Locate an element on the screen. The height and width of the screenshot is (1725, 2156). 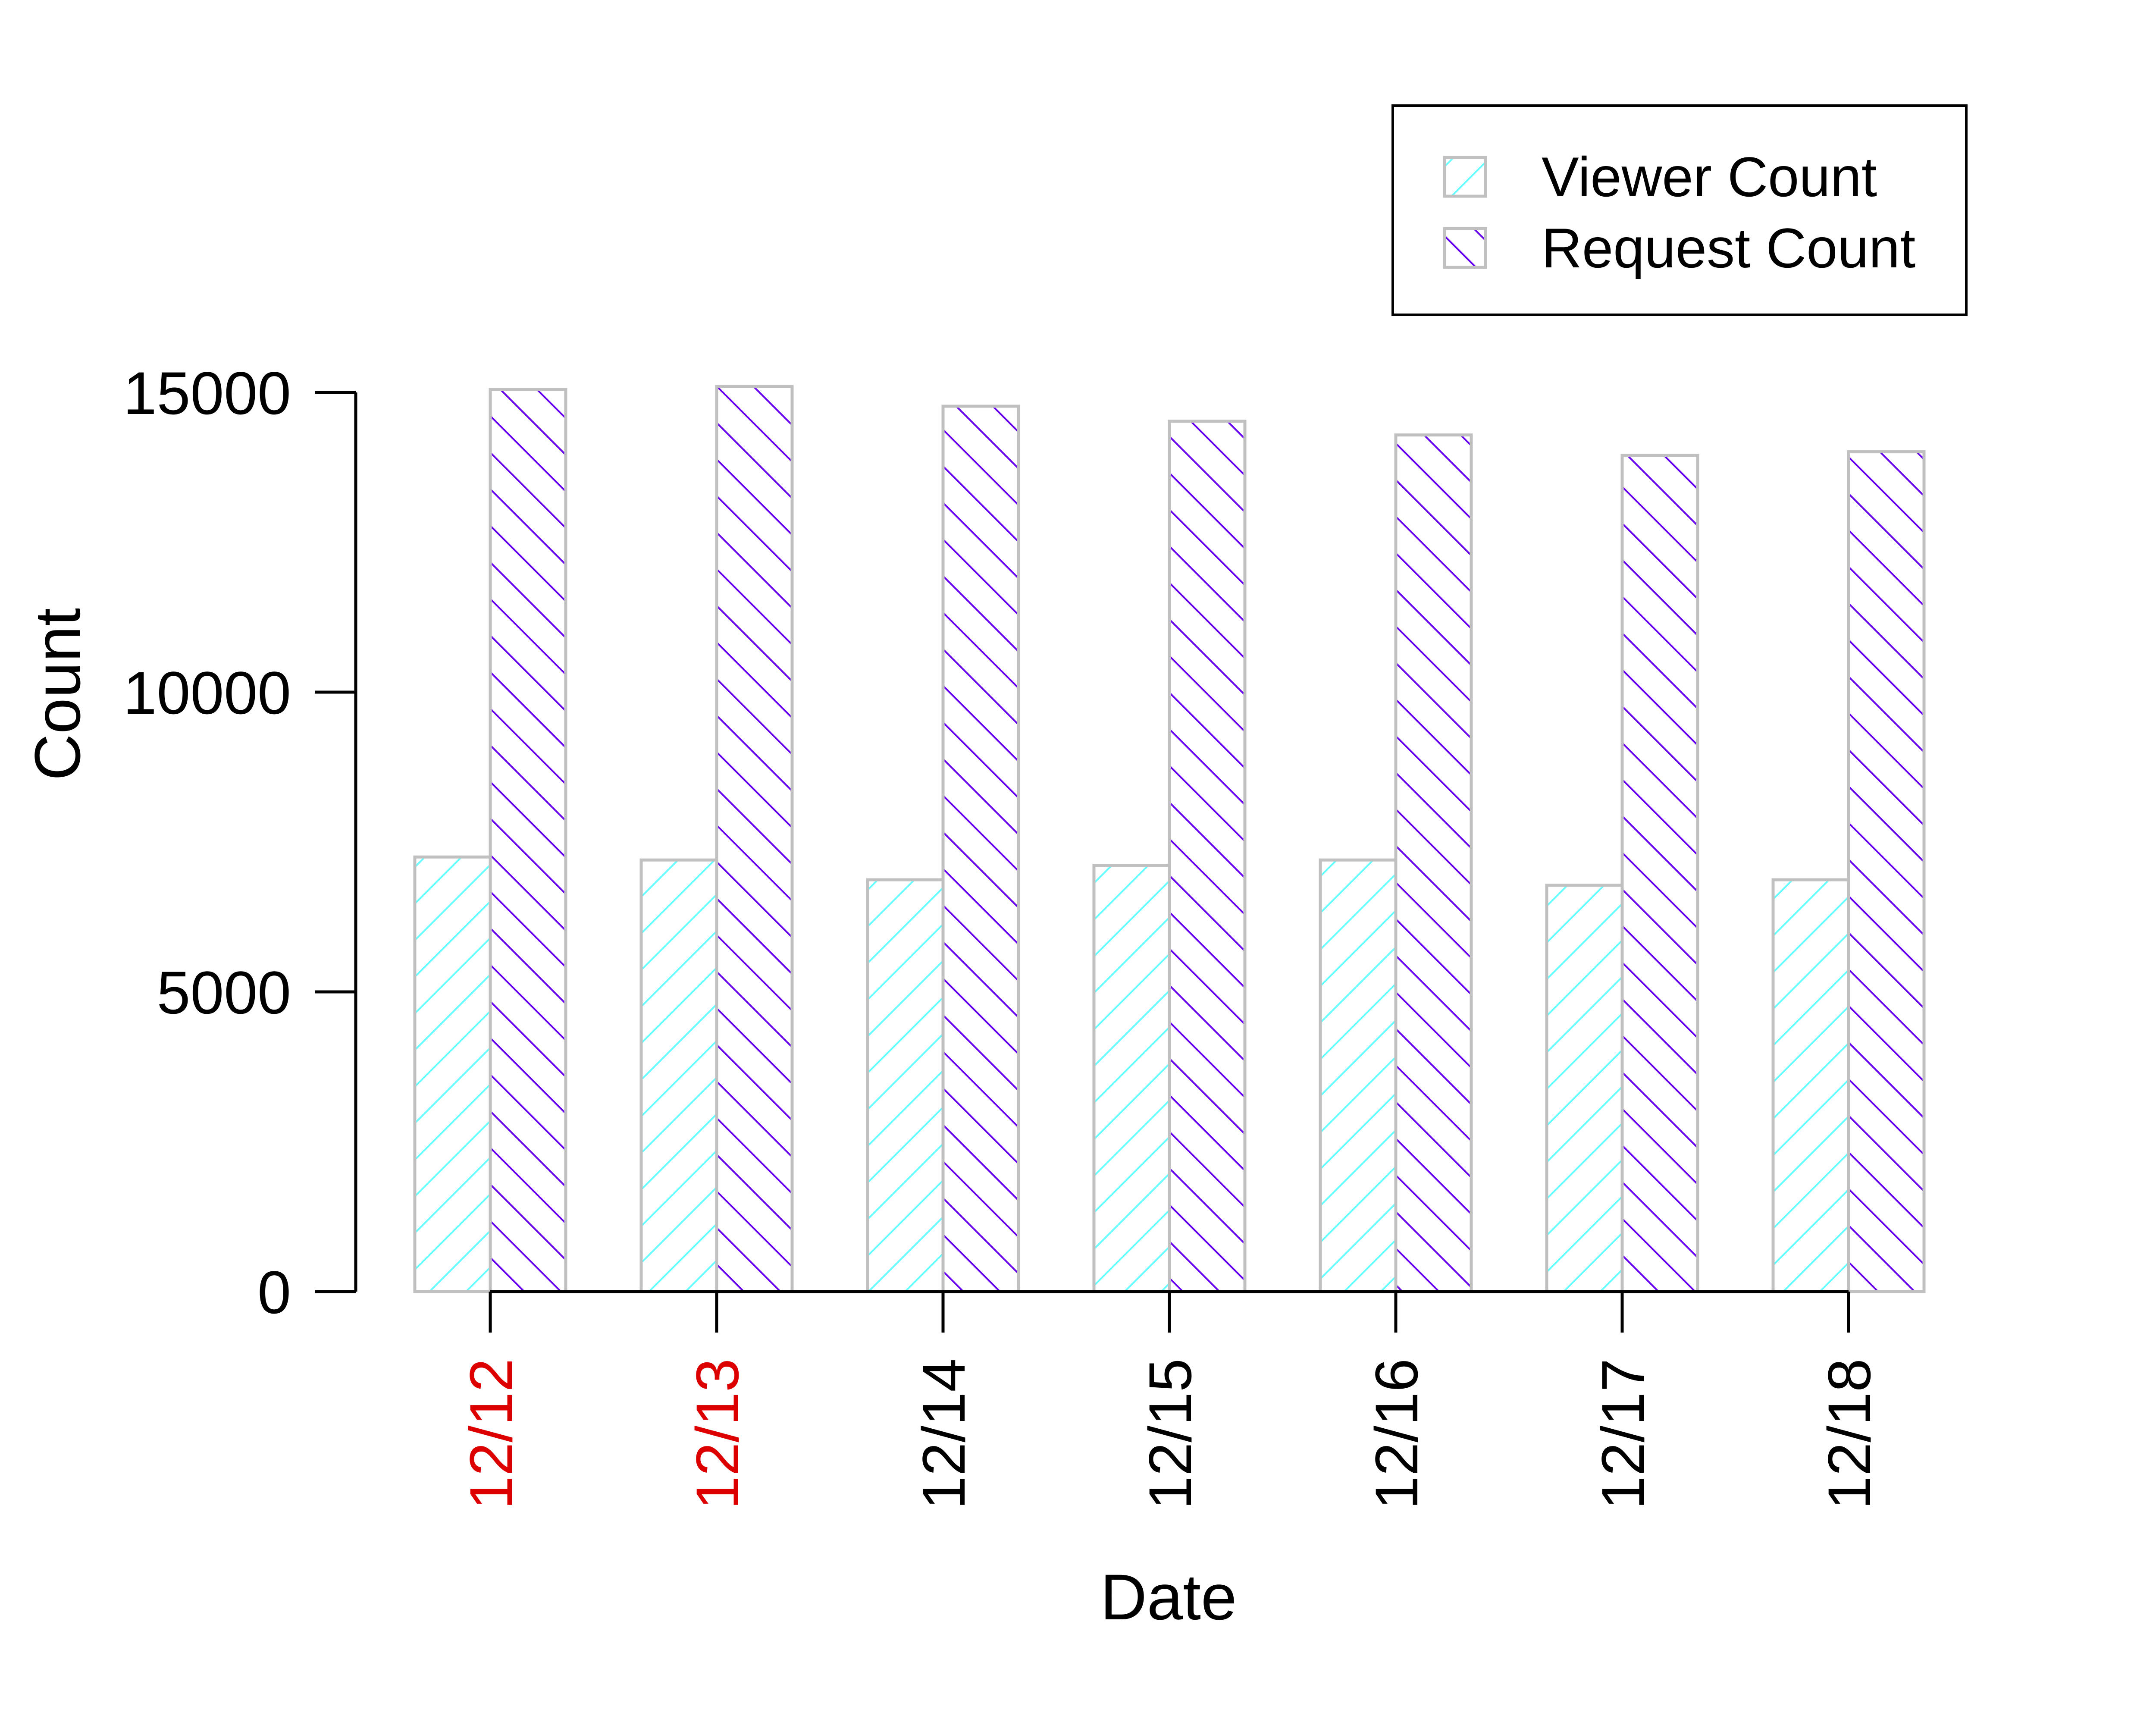
legend: Viewer Count Request Count is located at coordinates (1679, 210).